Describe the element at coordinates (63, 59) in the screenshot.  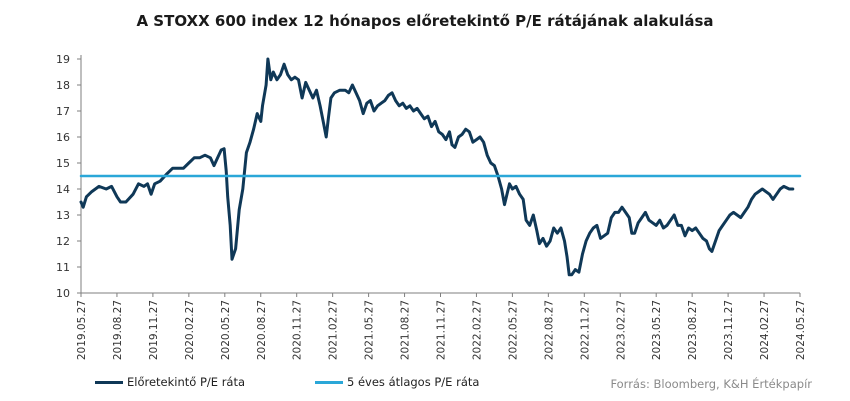
I see `y-tick-label: 19` at that location.